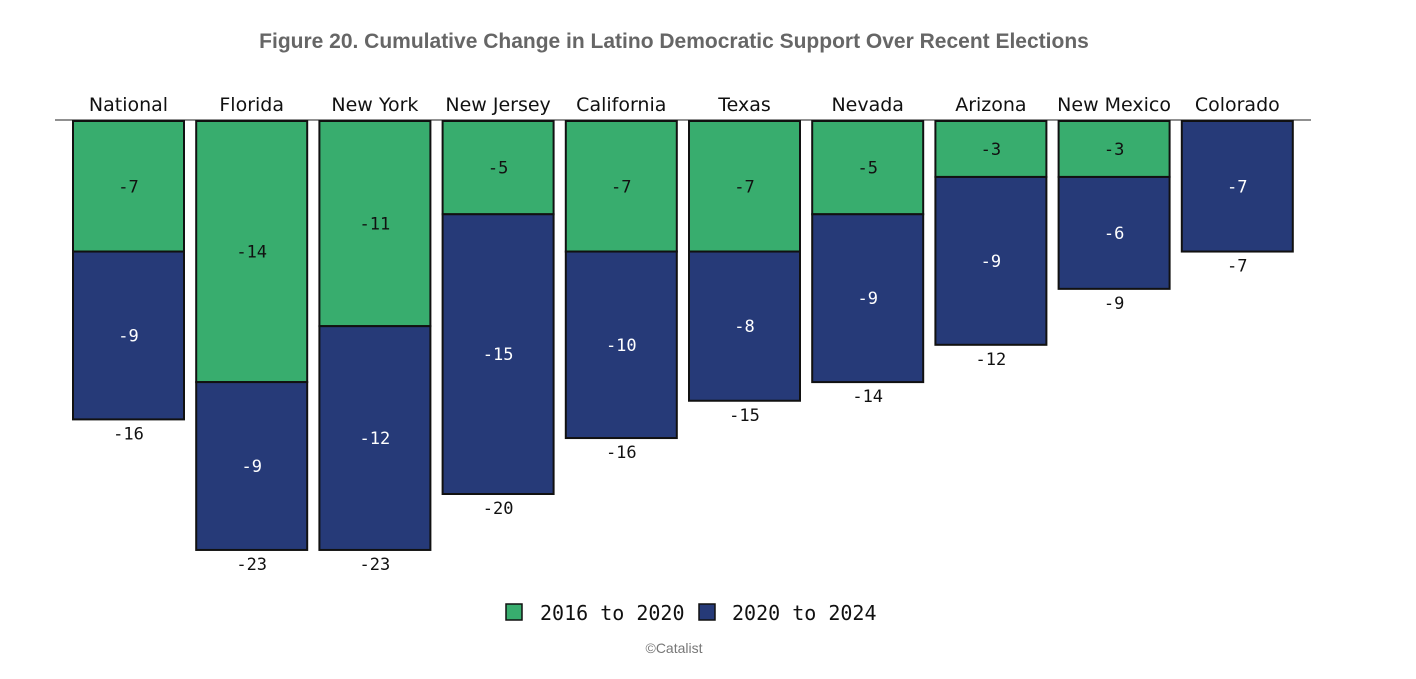 The height and width of the screenshot is (679, 1416). I want to click on total-value-label: -14, so click(867, 397).